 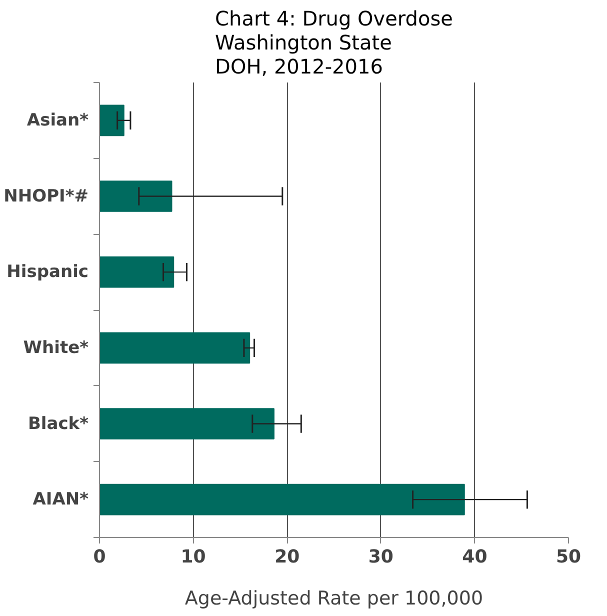 I want to click on x-axis-title: Age-Adjusted Rate per 100,000, so click(x=334, y=599).